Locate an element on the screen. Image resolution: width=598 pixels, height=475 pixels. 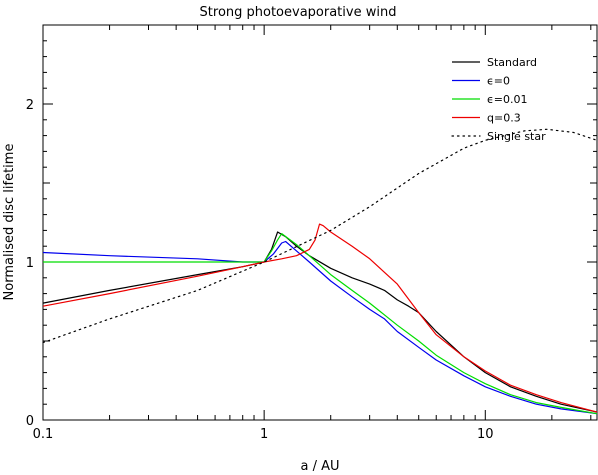
legend-label-0: Standard is located at coordinates (512, 62).